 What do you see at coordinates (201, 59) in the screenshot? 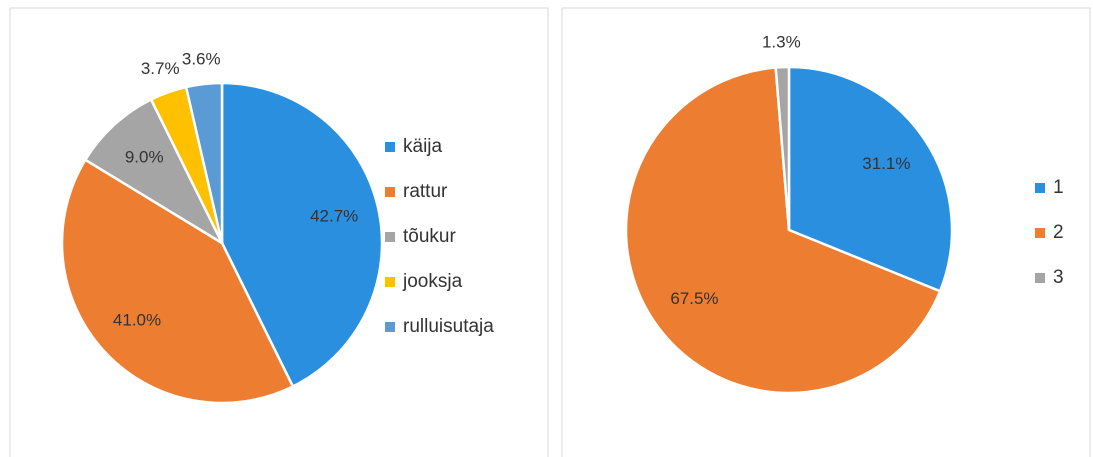
I see `data-label: 3.6%` at bounding box center [201, 59].